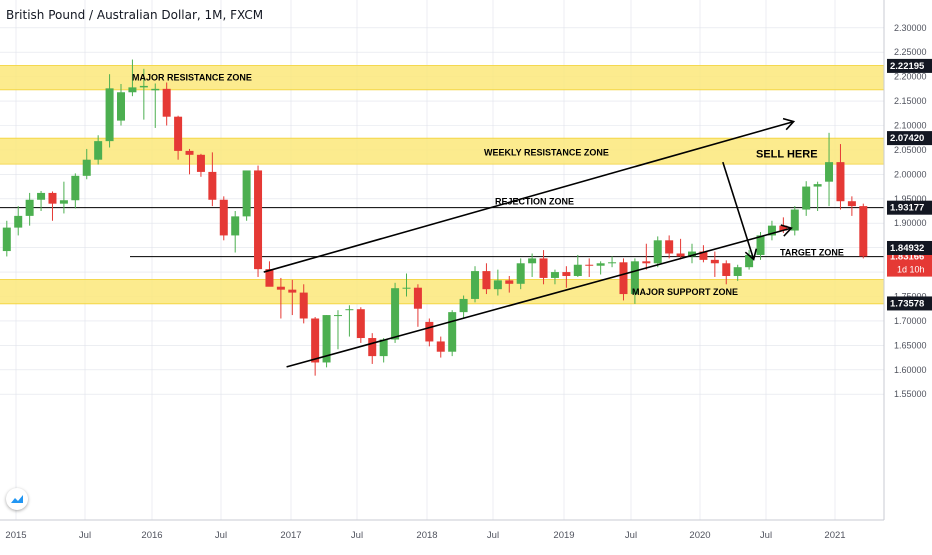 Image resolution: width=932 pixels, height=555 pixels. I want to click on time-tick-label: 2017, so click(290, 535).